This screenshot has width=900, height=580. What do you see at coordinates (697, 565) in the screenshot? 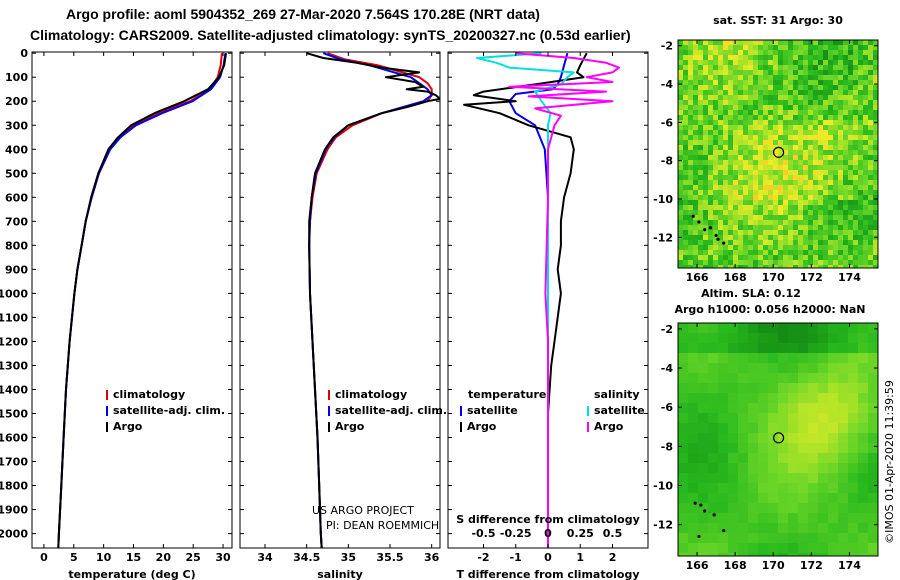
I see `map-lon-label: 166` at bounding box center [697, 565].